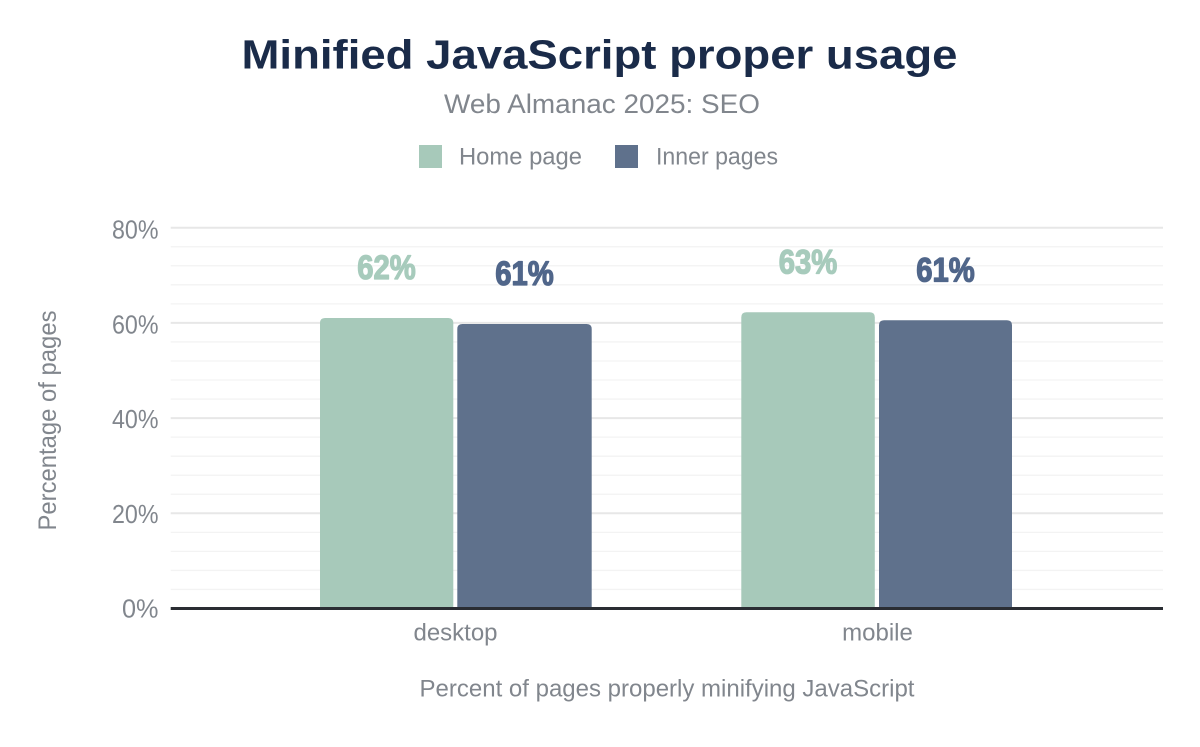 The height and width of the screenshot is (747, 1200). I want to click on svg-text: 20%, so click(135, 514).